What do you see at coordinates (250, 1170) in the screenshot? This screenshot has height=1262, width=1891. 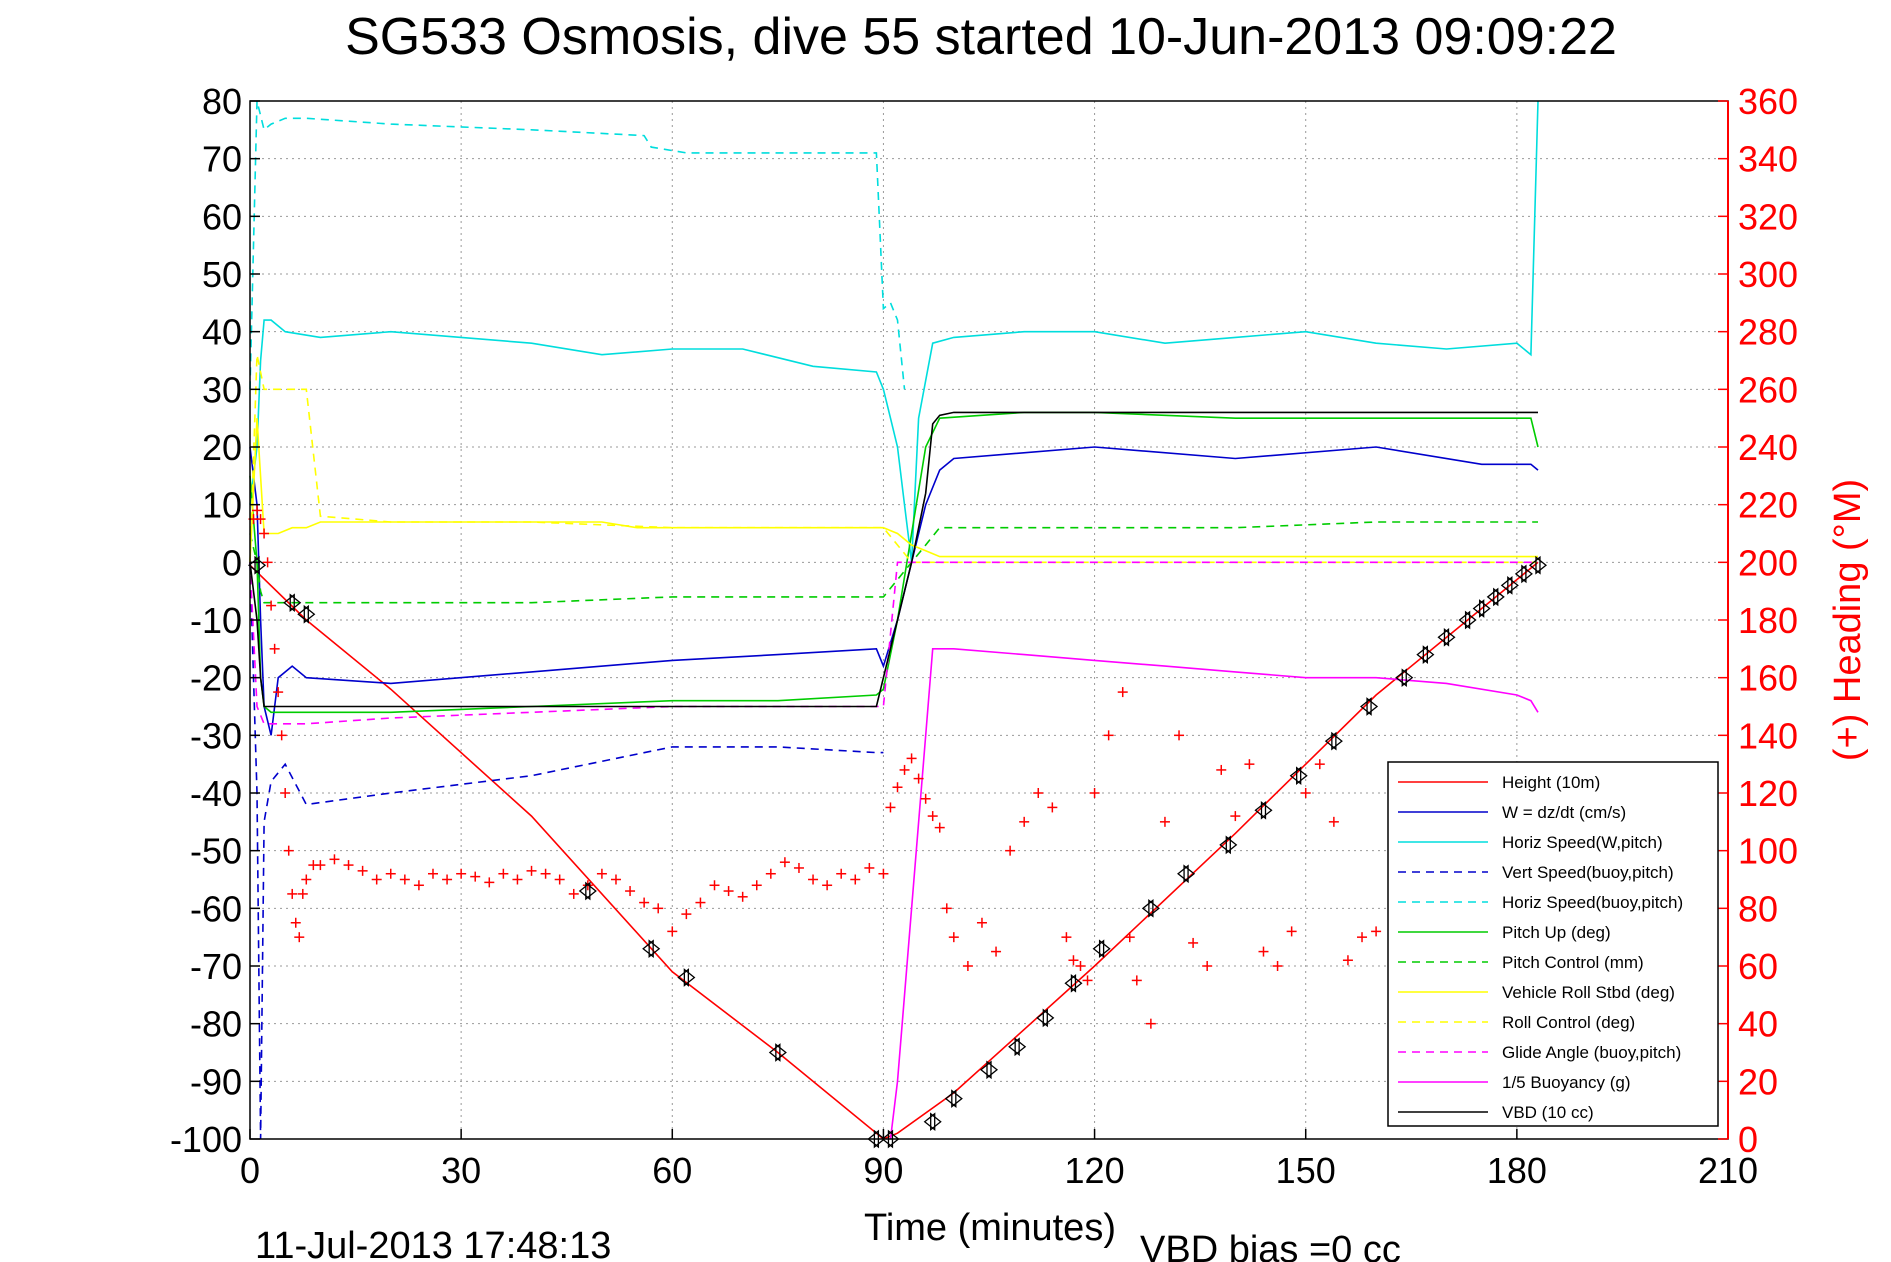 I see `x-tick-label: 0` at bounding box center [250, 1170].